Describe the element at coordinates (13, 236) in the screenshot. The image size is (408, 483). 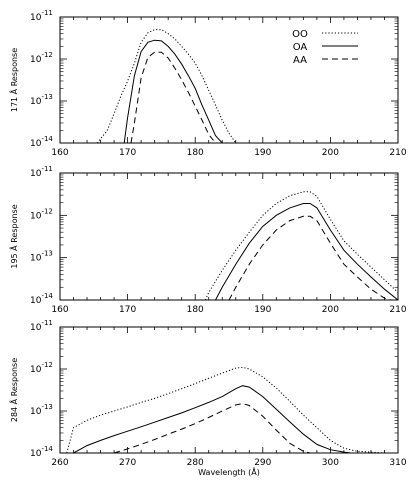
I see `y-axis-label: 195 Å Response` at that location.